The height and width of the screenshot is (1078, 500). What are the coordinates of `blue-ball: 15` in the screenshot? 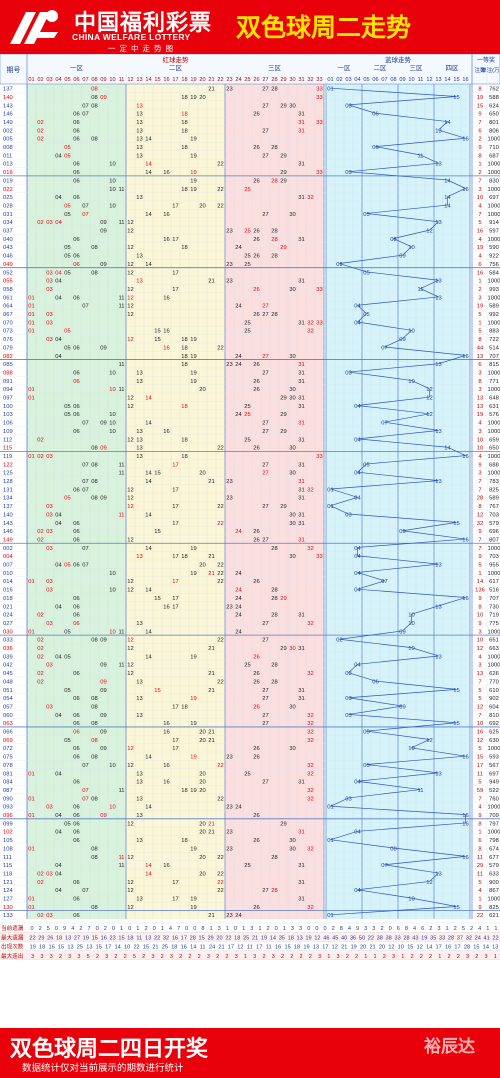 It's located at (456, 98).